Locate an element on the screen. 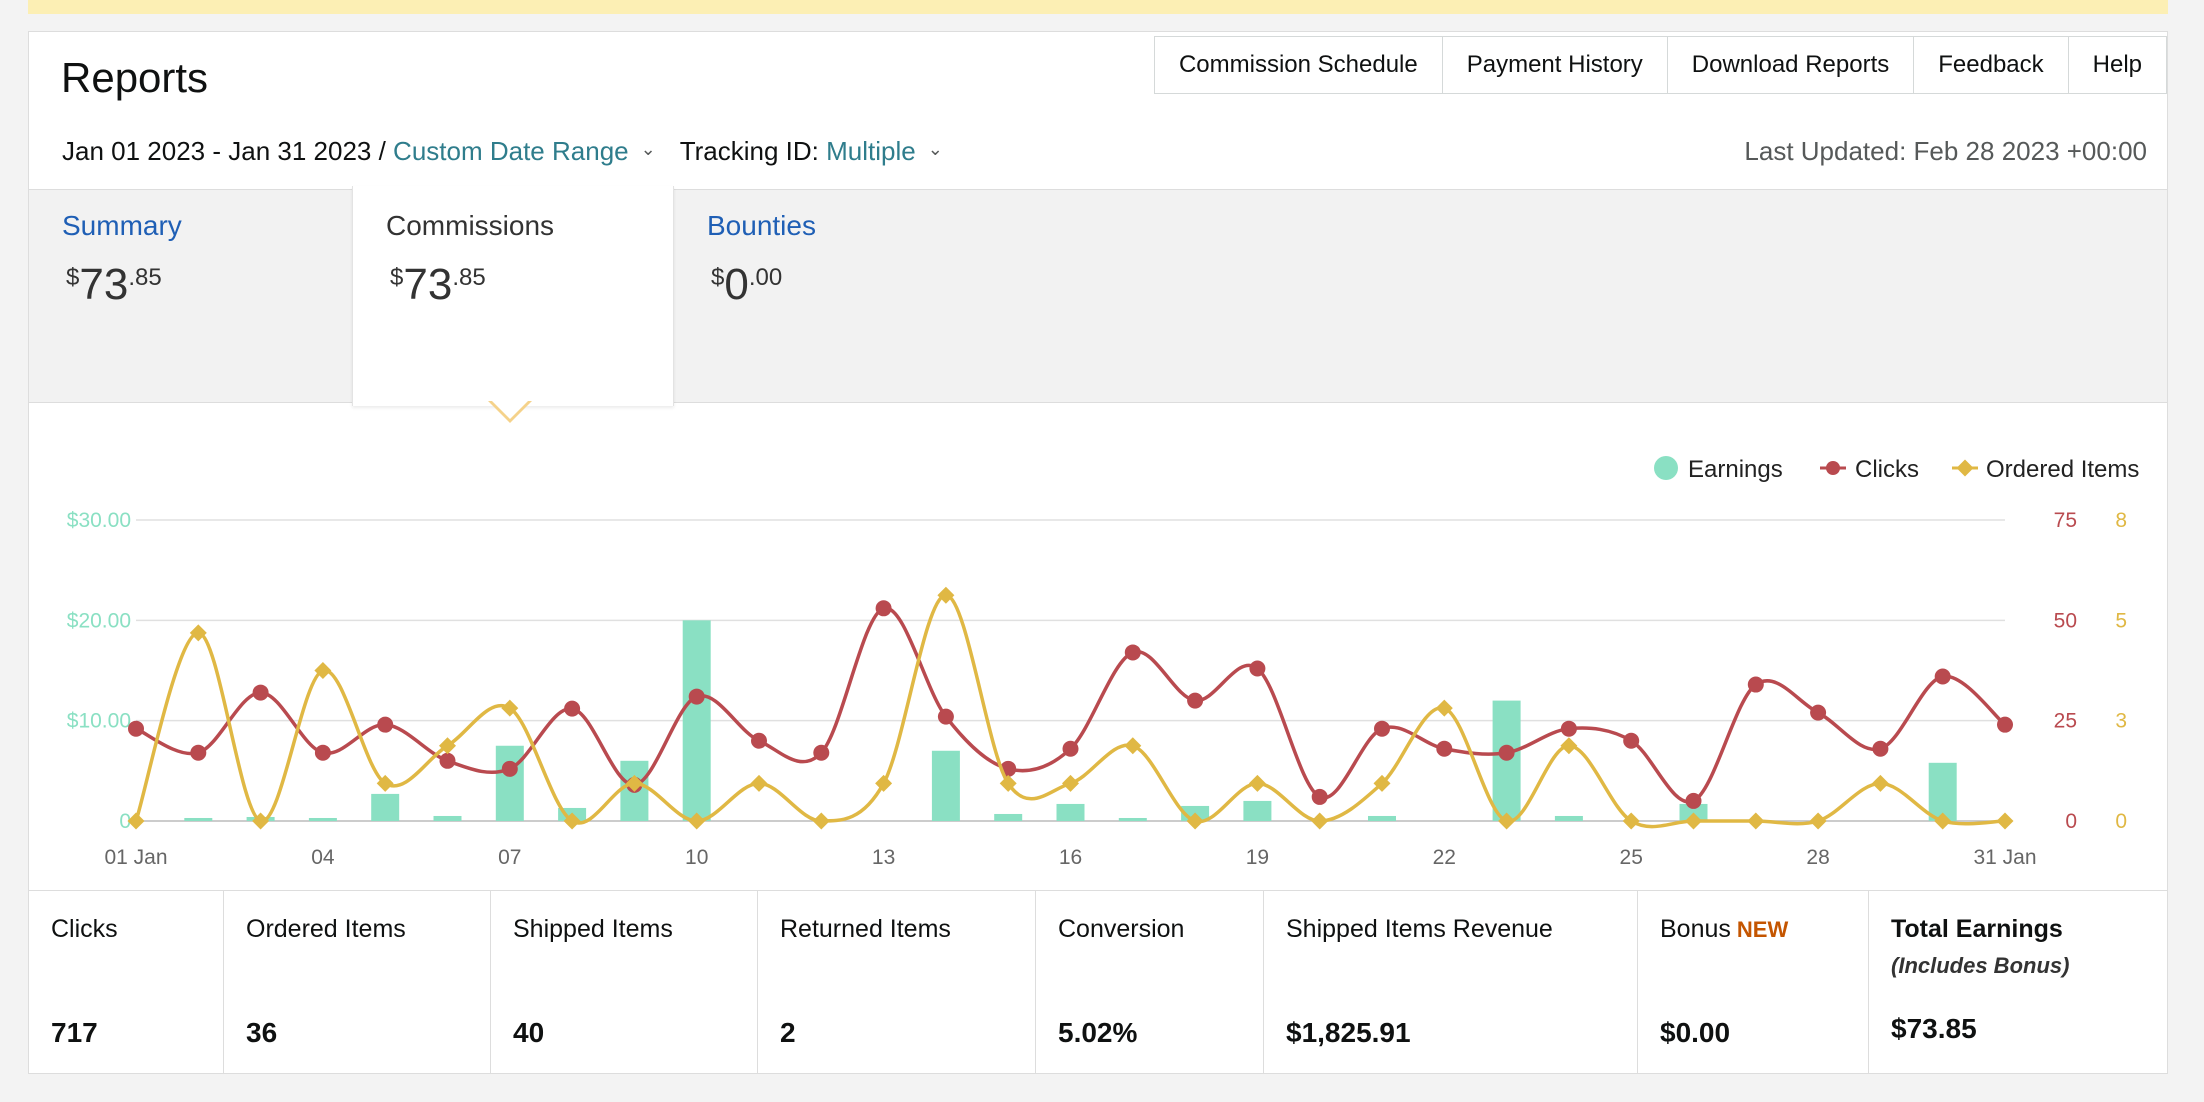  stat-value: $0.00 is located at coordinates (1695, 1032).